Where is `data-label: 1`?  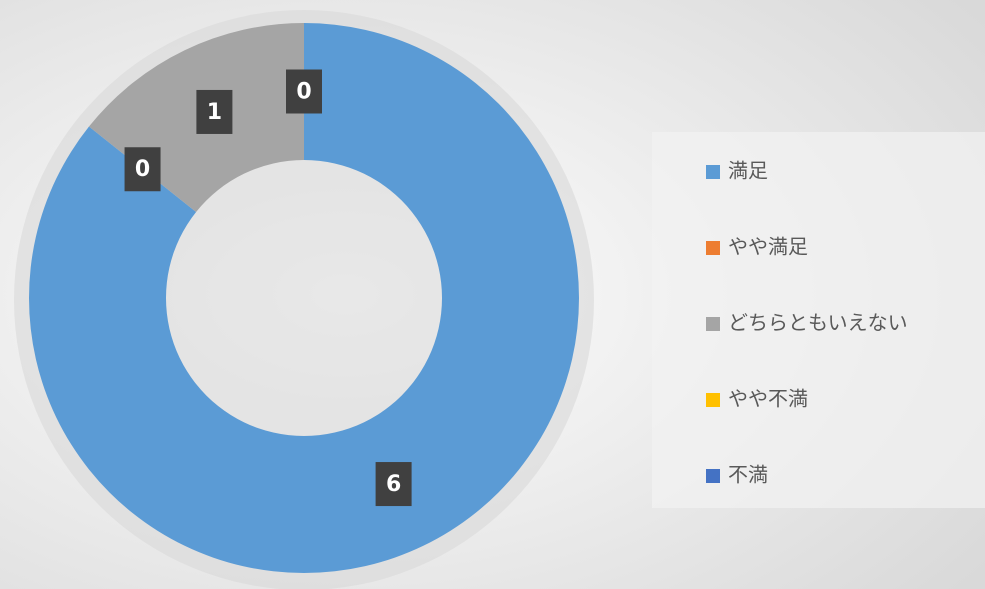
data-label: 1 is located at coordinates (214, 112).